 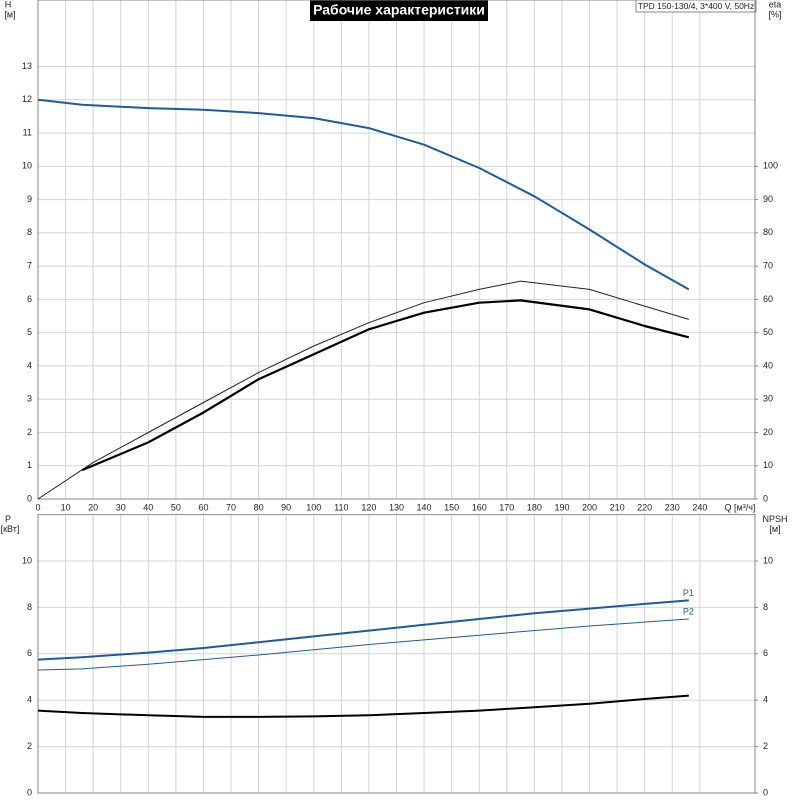 What do you see at coordinates (774, 519) in the screenshot?
I see `y2-axis-label: NPSH` at bounding box center [774, 519].